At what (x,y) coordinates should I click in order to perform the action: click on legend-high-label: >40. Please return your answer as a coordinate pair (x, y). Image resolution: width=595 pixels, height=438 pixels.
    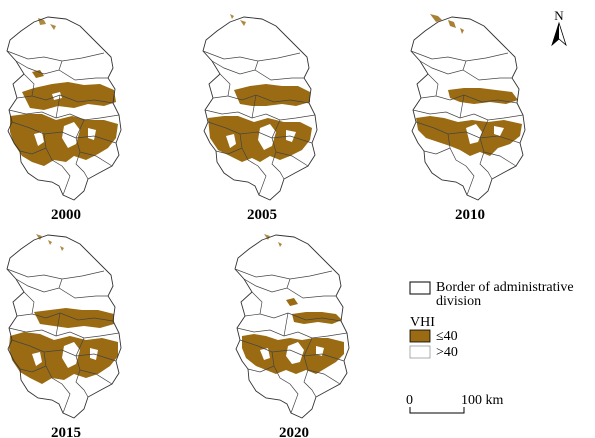
    Looking at the image, I should click on (447, 352).